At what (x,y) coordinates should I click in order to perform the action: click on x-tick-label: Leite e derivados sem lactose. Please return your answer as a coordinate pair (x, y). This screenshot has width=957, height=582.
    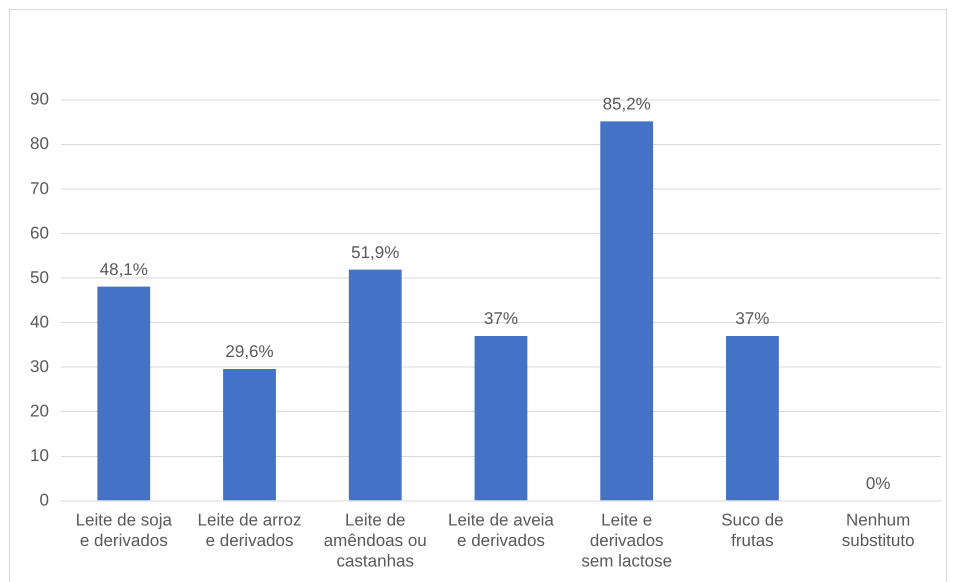
    Looking at the image, I should click on (626, 540).